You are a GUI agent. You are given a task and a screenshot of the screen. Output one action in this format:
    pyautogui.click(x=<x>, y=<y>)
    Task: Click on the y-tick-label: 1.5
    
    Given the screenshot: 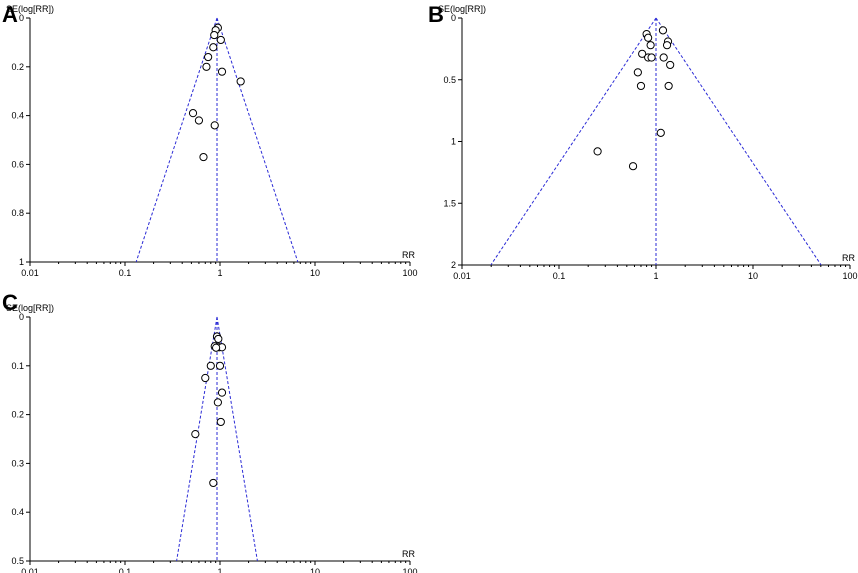 What is the action you would take?
    pyautogui.click(x=449, y=203)
    